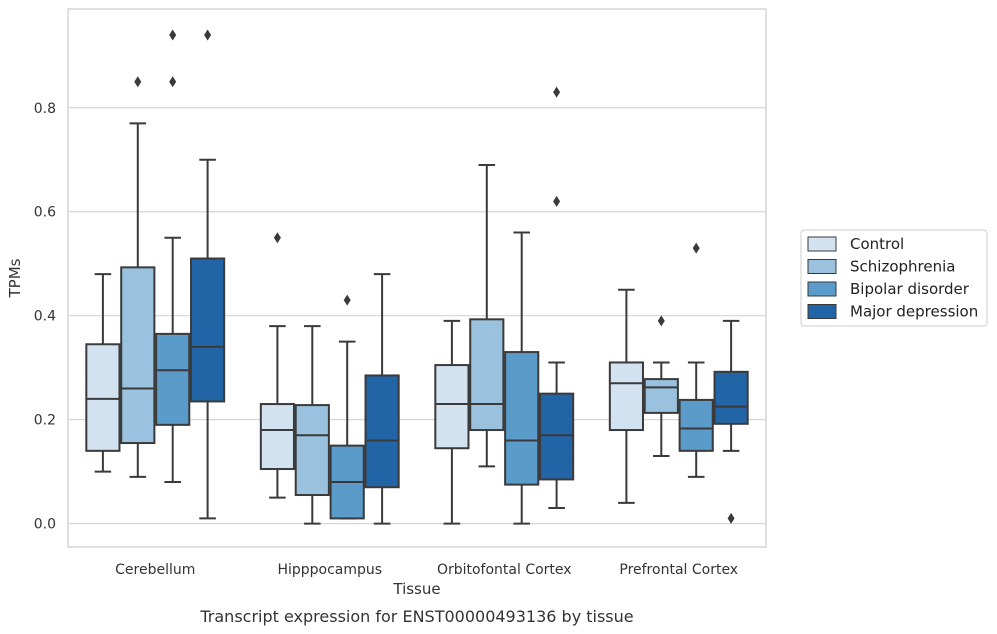 This screenshot has width=997, height=634. I want to click on x-tick-label: Hipppocampus, so click(329, 570).